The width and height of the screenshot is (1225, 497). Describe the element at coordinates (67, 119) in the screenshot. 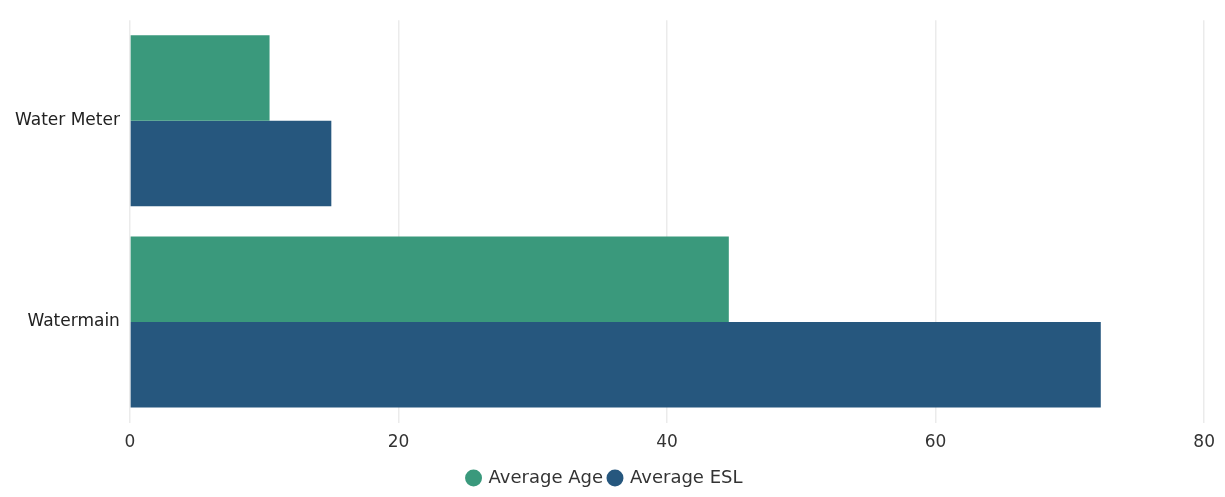

I see `y-tick-label: Water Meter` at that location.